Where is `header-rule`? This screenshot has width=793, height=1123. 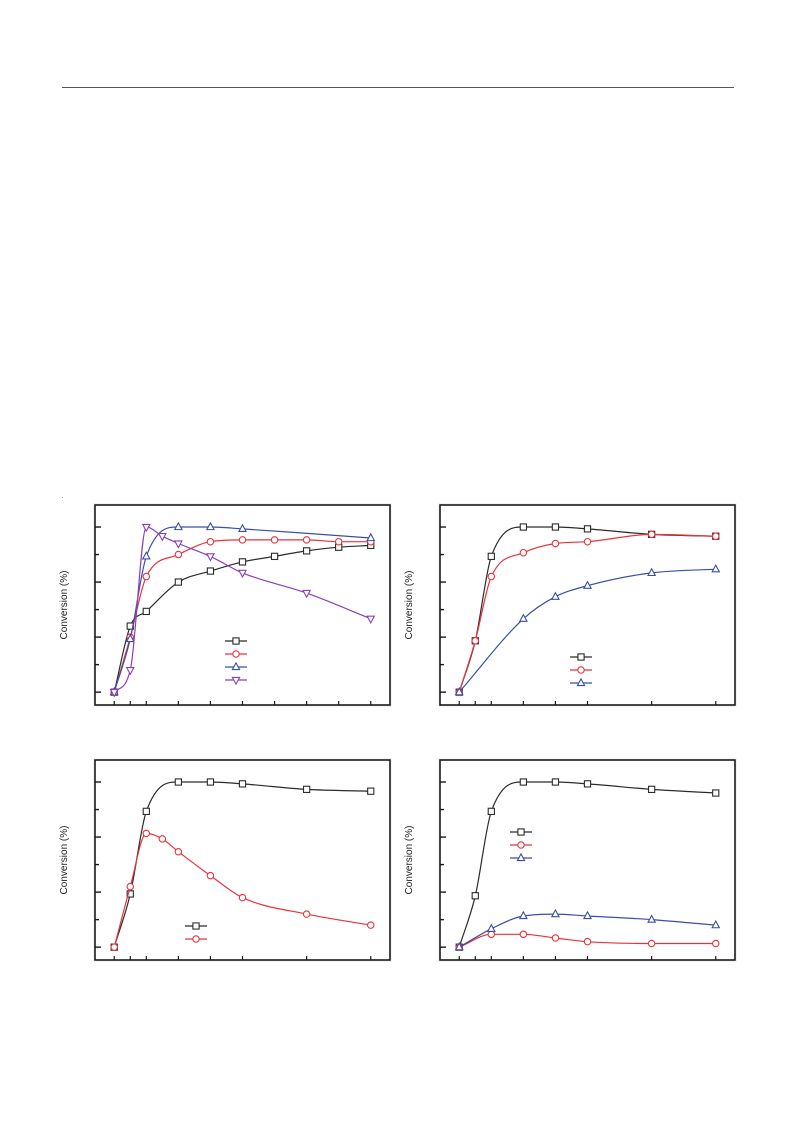 header-rule is located at coordinates (398, 87).